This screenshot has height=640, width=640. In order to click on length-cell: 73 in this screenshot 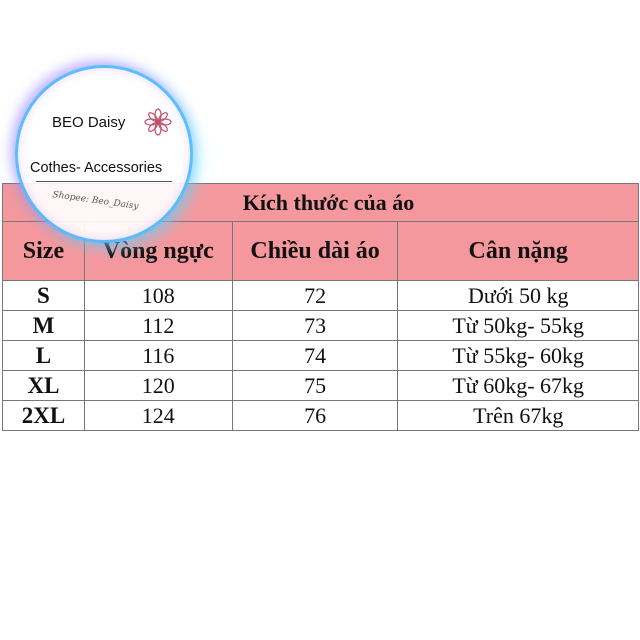, I will do `click(315, 325)`.